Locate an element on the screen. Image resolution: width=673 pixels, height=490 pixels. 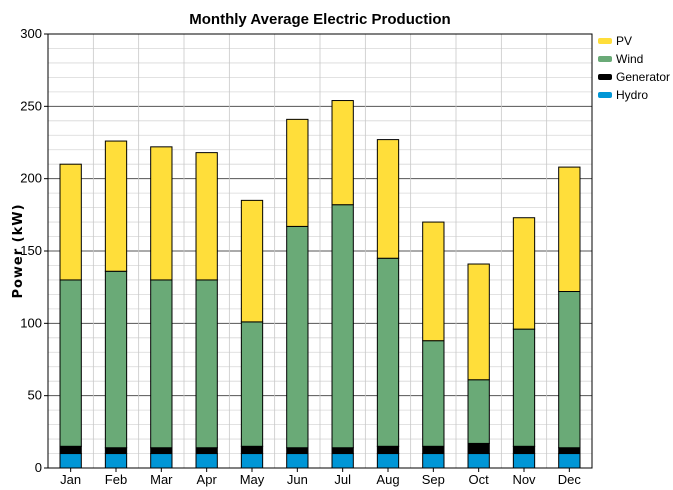
legend-swatch-hydro is located at coordinates (605, 95).